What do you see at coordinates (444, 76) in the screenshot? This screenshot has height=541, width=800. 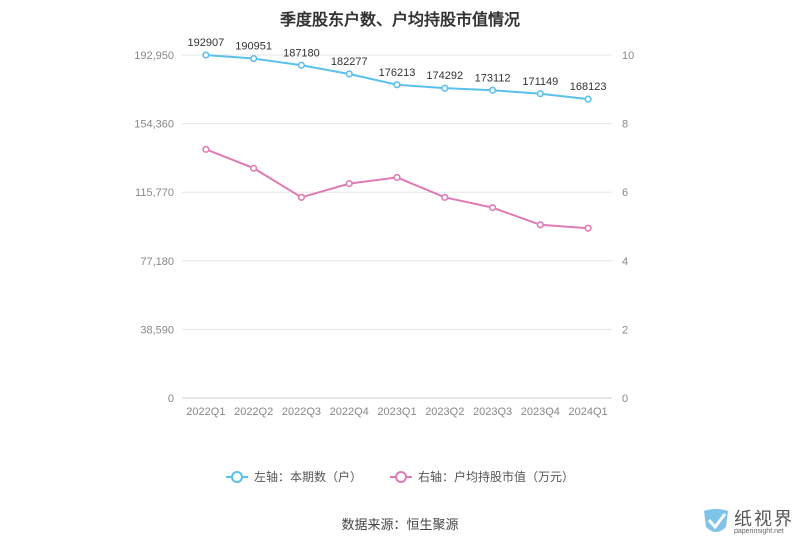 I see `data-label: 174292` at bounding box center [444, 76].